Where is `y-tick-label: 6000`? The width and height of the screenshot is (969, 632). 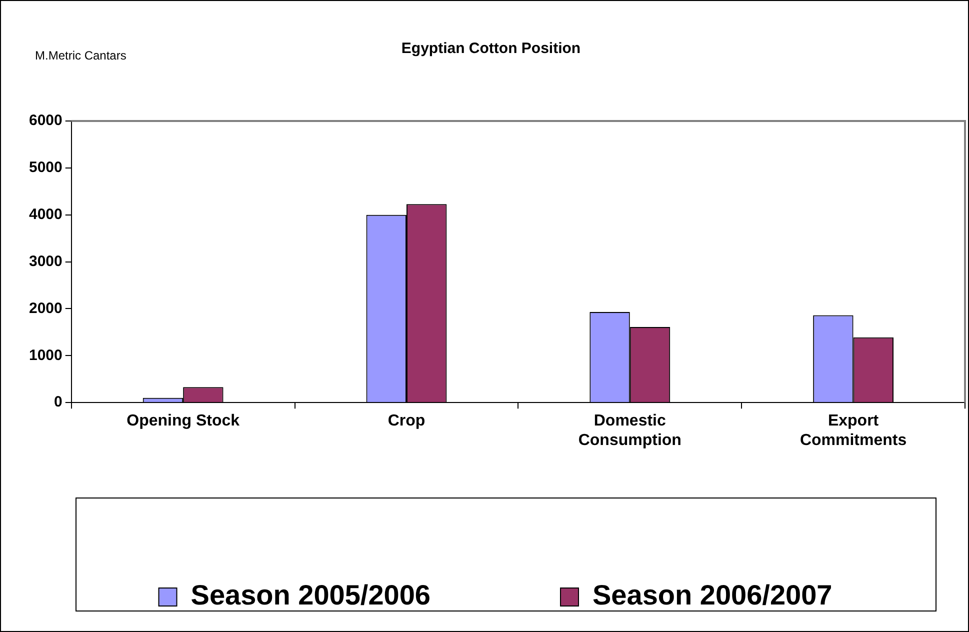 y-tick-label: 6000 is located at coordinates (45, 121).